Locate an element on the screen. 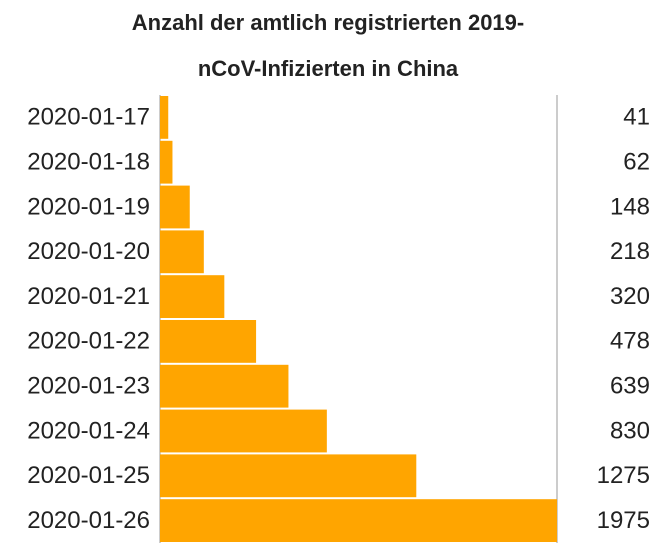  y-tick-label: 2020-01-19 is located at coordinates (88, 206).